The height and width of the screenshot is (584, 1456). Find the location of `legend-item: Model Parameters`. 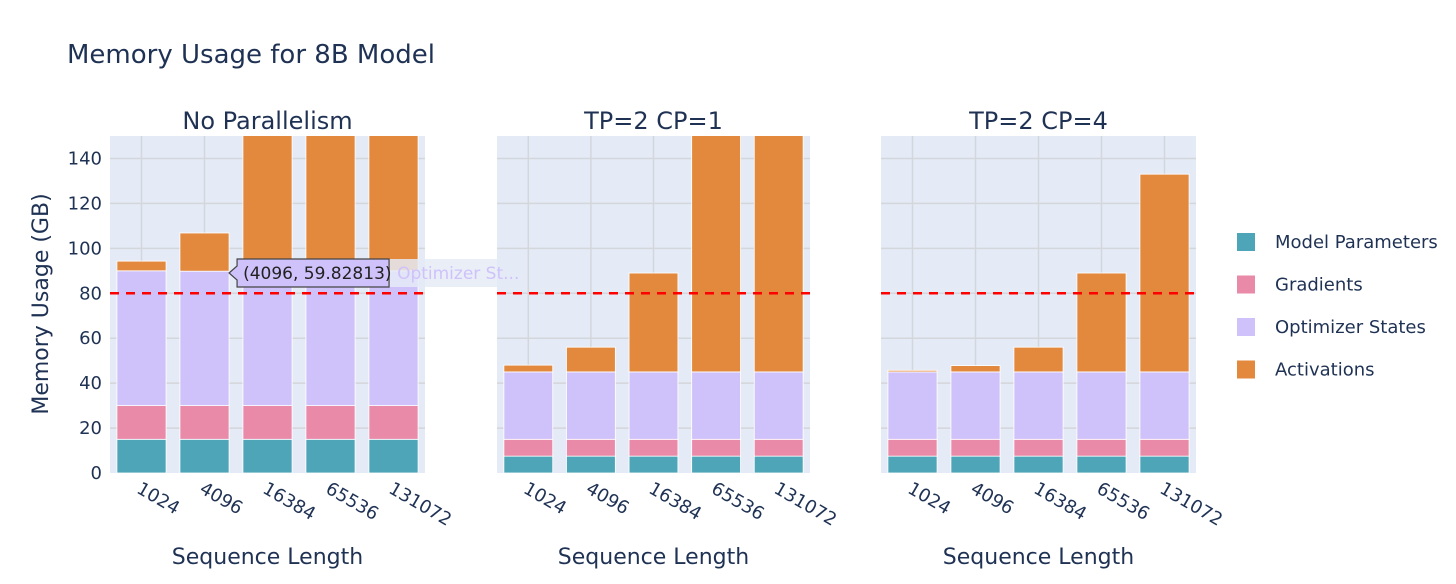

legend-item: Model Parameters is located at coordinates (1337, 242).